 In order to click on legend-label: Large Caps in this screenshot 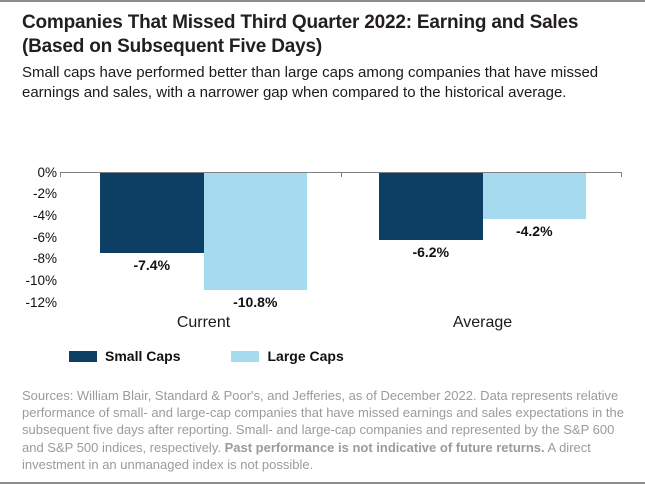, I will do `click(305, 356)`.